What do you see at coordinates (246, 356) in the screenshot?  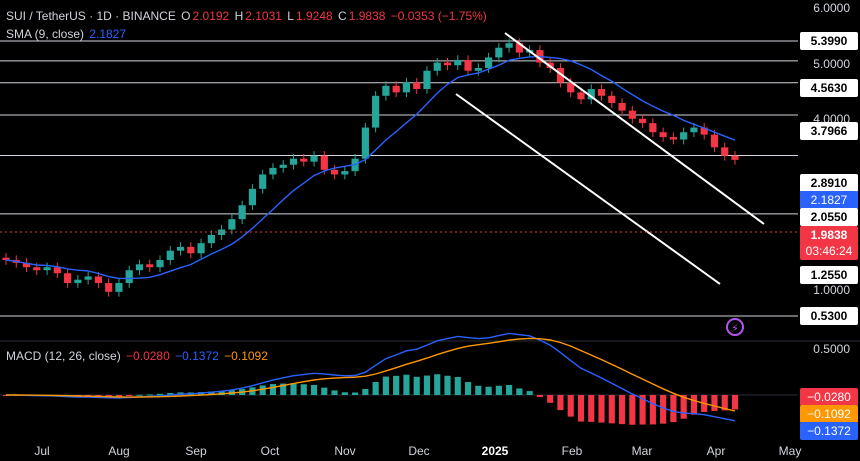 I see `signal-value: −0.1092` at bounding box center [246, 356].